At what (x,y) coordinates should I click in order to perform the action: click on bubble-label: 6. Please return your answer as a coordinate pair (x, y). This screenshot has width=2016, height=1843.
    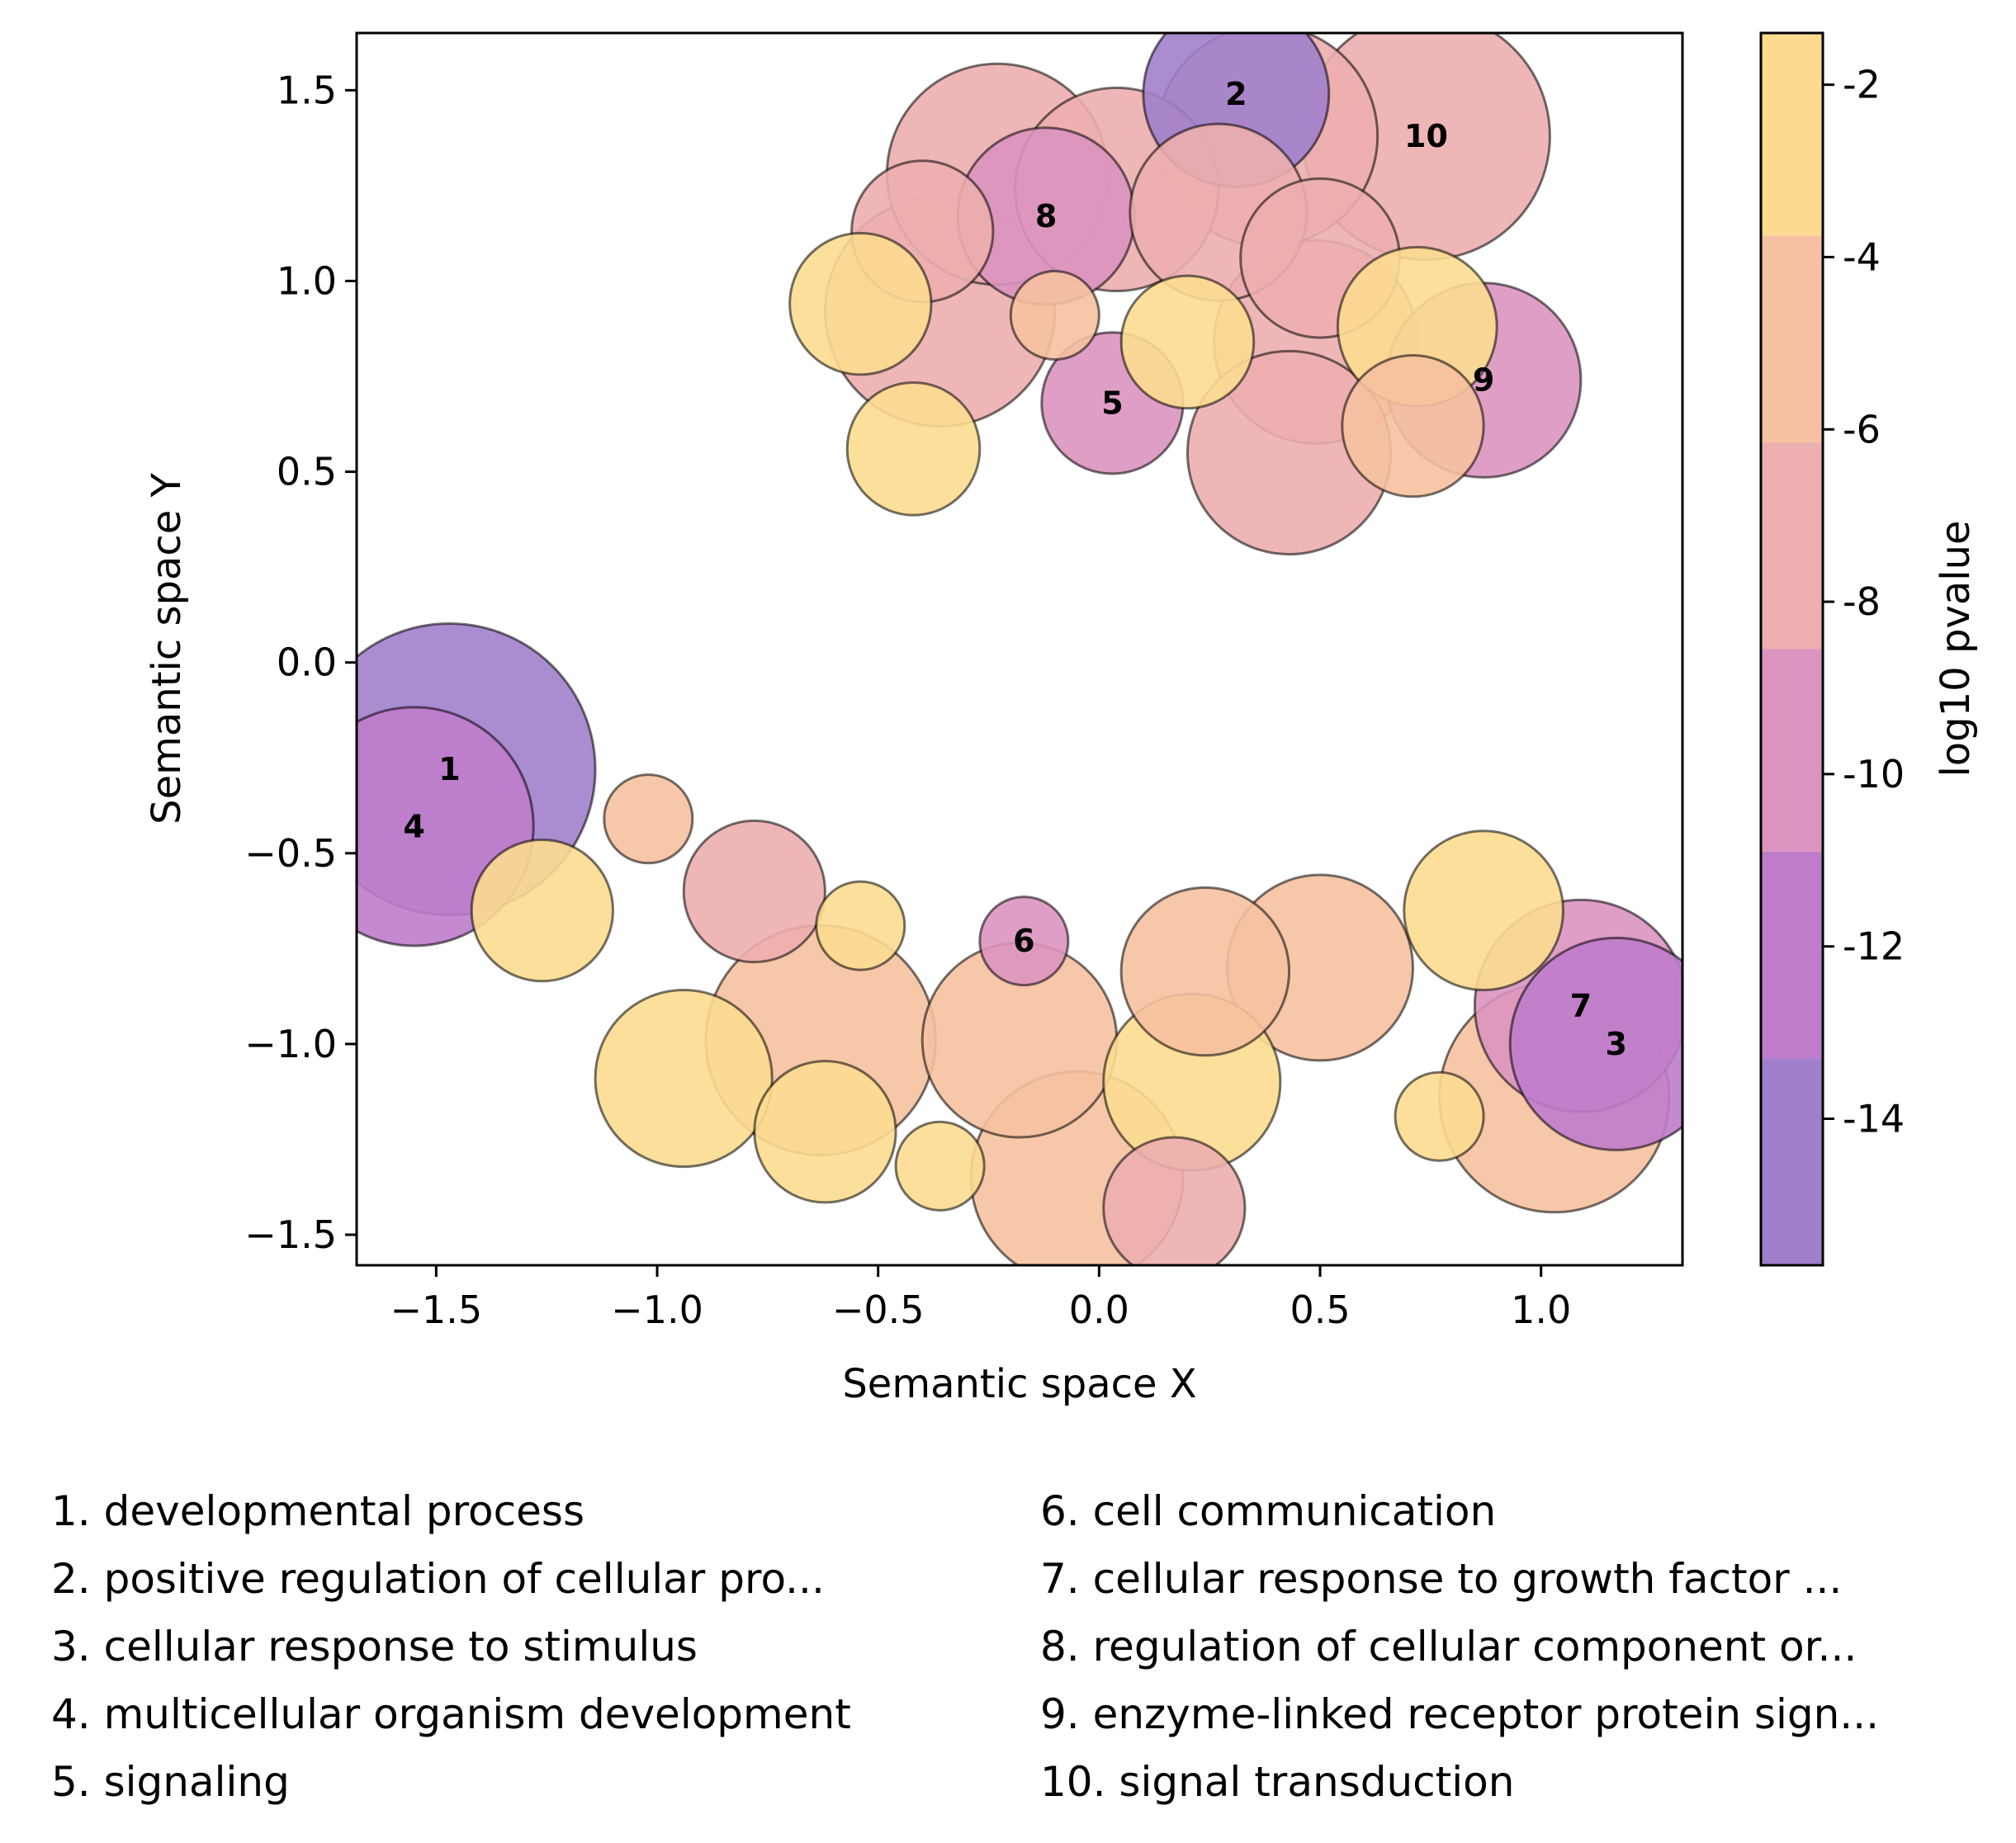
    Looking at the image, I should click on (1023, 941).